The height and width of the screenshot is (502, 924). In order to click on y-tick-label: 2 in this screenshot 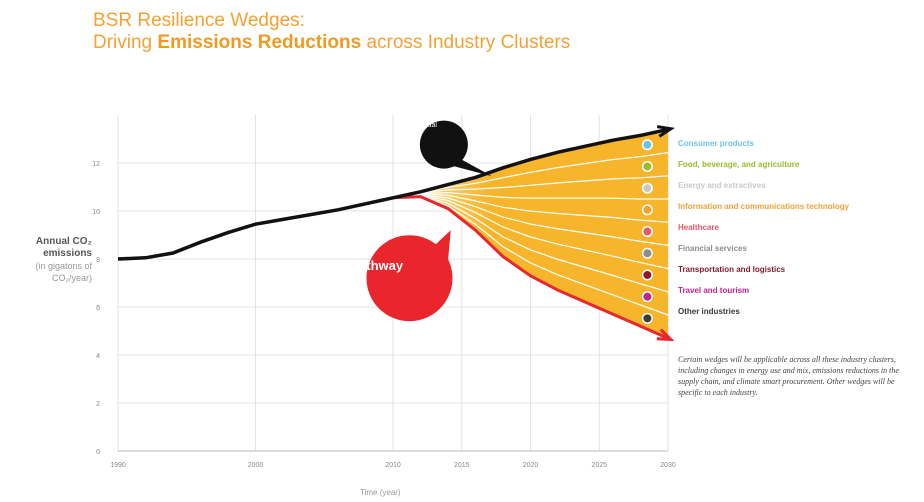, I will do `click(98, 404)`.